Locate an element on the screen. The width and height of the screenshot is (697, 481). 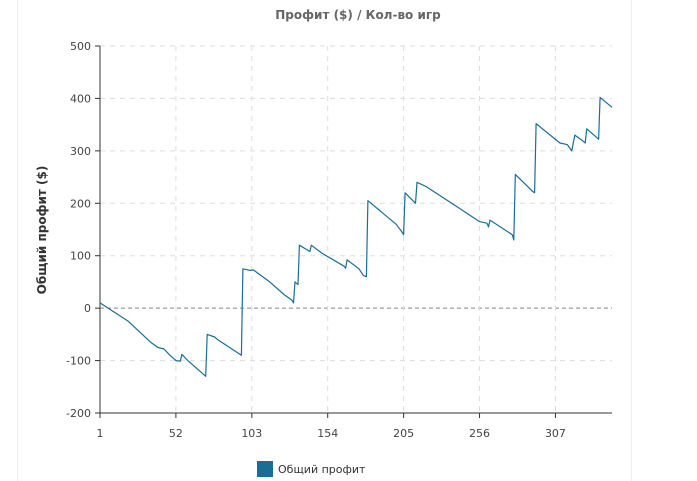
y-ticks: -200 -100 0 100 200 300 400 500 is located at coordinates (83, 230).